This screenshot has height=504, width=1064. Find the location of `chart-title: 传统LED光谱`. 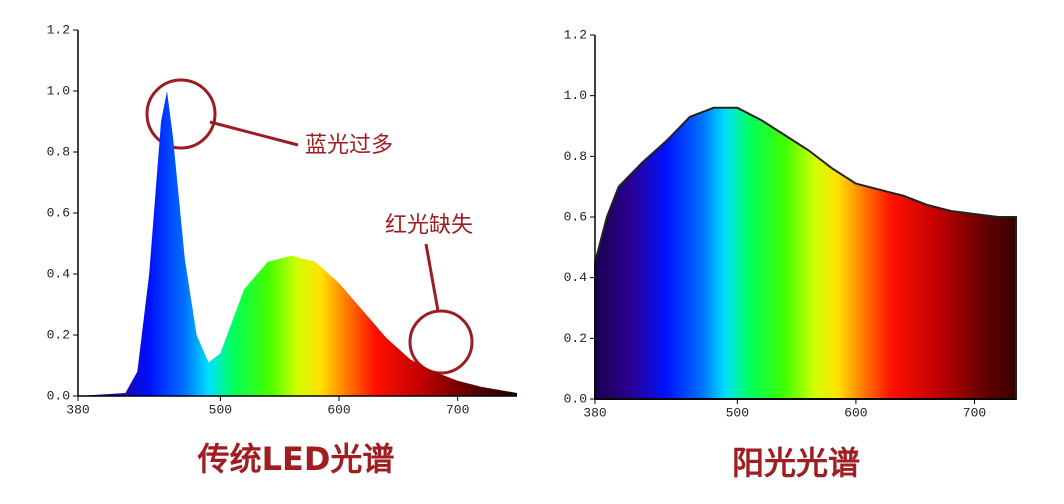

chart-title: 传统LED光谱 is located at coordinates (296, 459).